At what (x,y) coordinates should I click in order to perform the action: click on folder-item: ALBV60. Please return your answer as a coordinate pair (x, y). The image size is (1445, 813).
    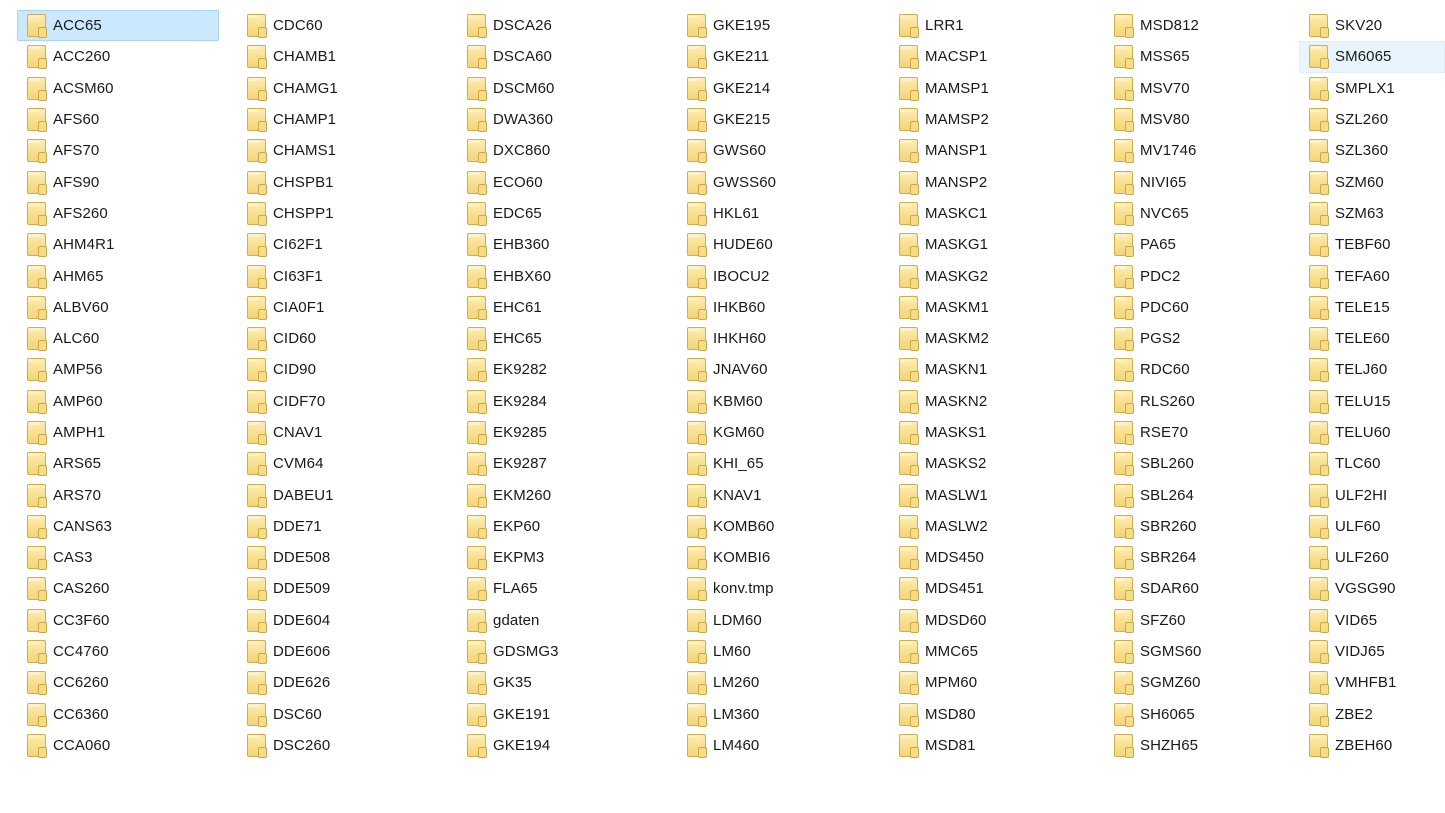
    Looking at the image, I should click on (118, 307).